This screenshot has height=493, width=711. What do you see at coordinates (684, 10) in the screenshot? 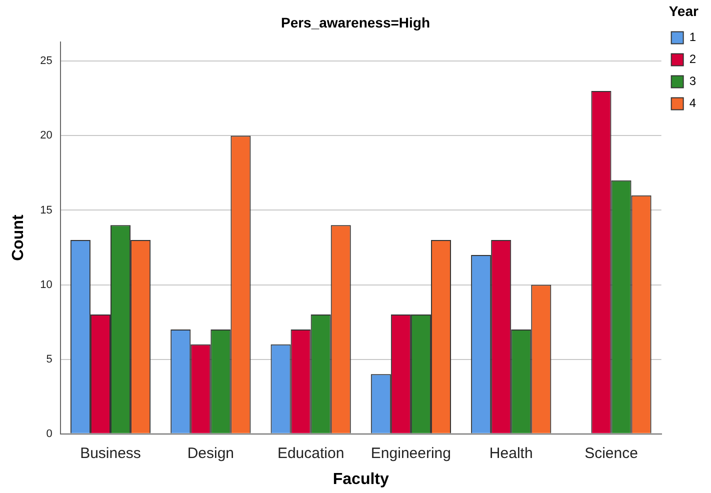
I see `legend-title: Year` at bounding box center [684, 10].